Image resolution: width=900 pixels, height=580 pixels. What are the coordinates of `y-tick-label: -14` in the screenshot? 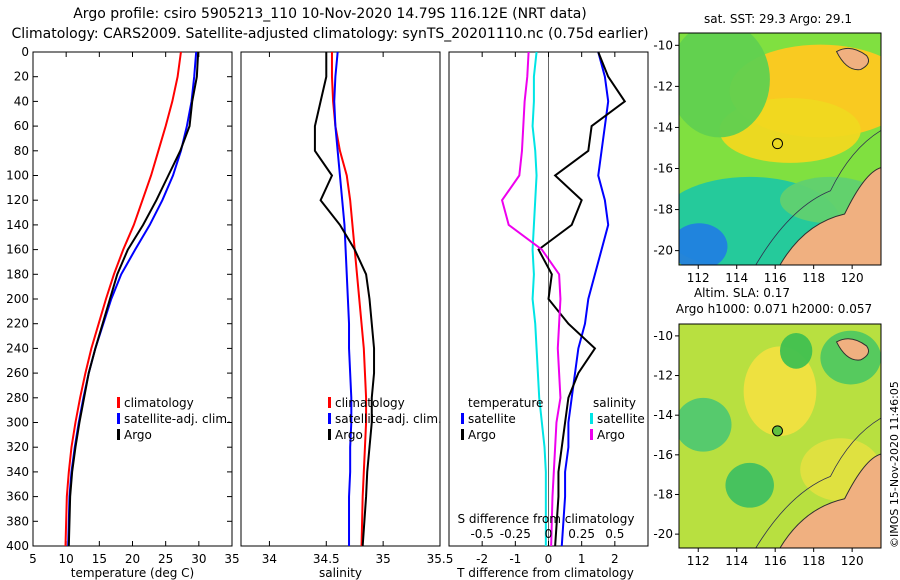 It's located at (663, 127).